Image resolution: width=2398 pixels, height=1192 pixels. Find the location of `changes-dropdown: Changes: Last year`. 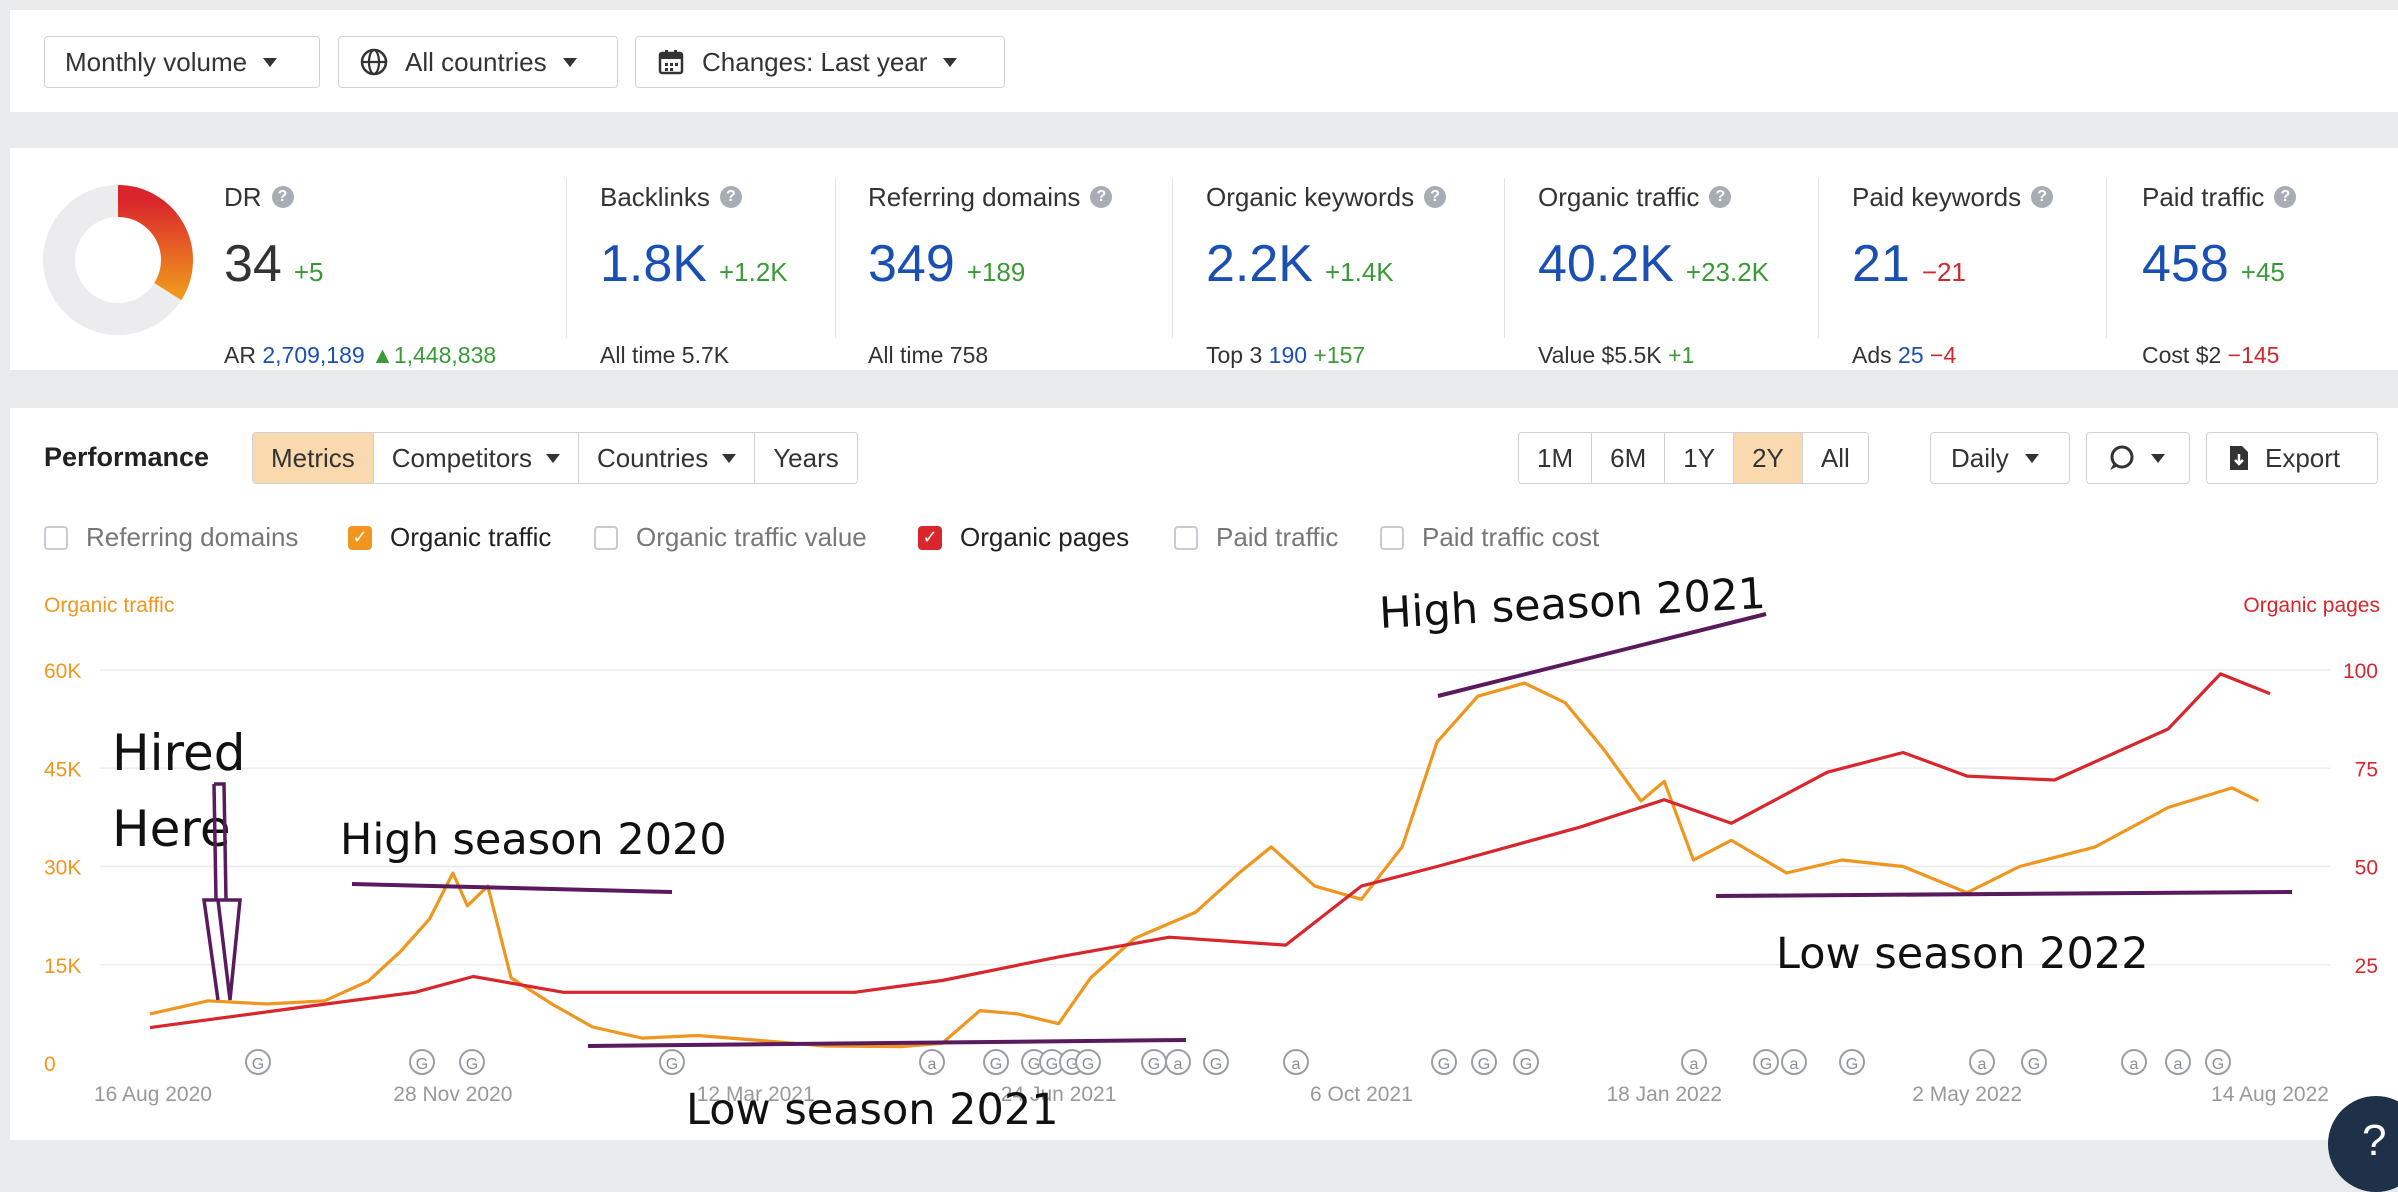

changes-dropdown: Changes: Last year is located at coordinates (820, 62).